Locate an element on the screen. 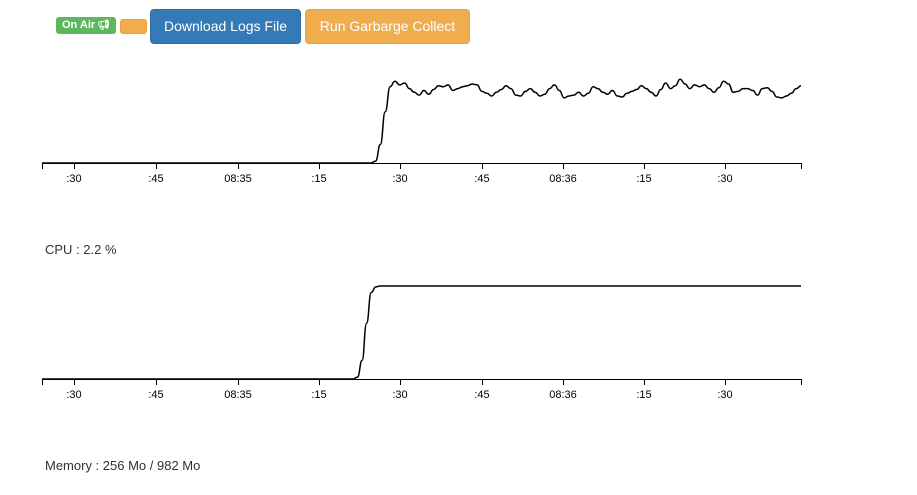  megaphone-icon: 📢︎ is located at coordinates (103, 25).